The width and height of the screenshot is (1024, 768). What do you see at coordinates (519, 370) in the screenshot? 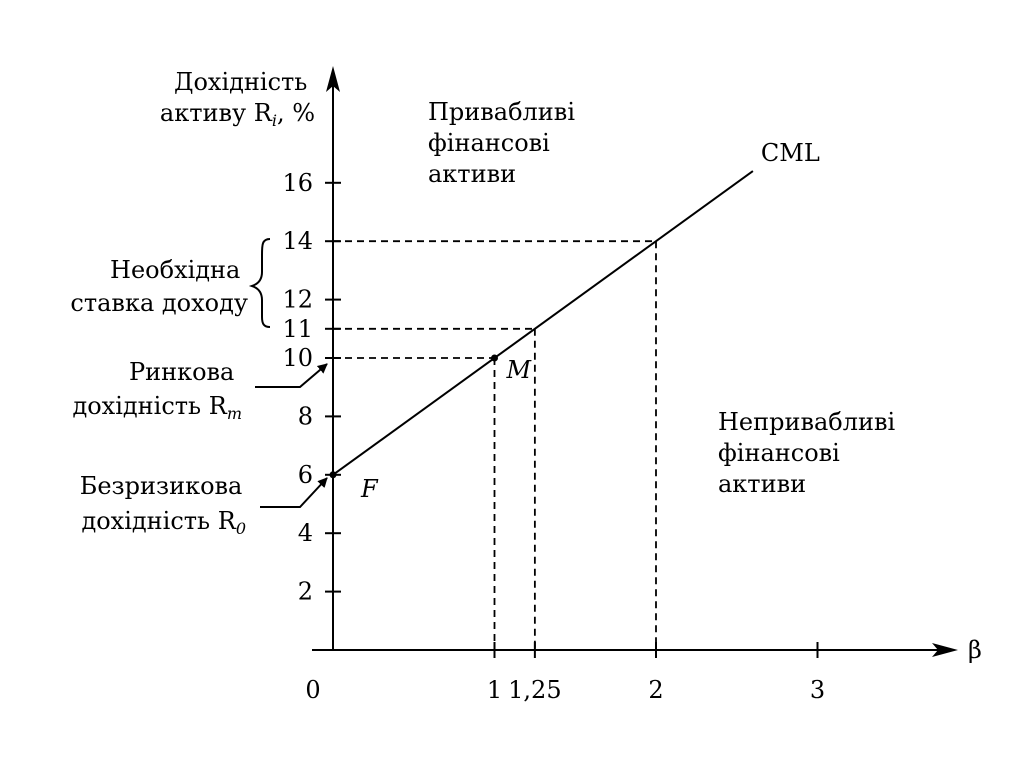
I see `point-m-label: M` at bounding box center [519, 370].